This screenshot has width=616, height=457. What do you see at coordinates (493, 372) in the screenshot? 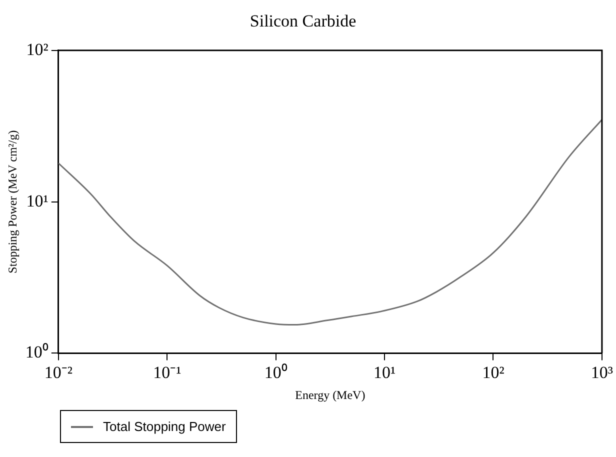
I see `x-tick-label: 10²` at bounding box center [493, 372].